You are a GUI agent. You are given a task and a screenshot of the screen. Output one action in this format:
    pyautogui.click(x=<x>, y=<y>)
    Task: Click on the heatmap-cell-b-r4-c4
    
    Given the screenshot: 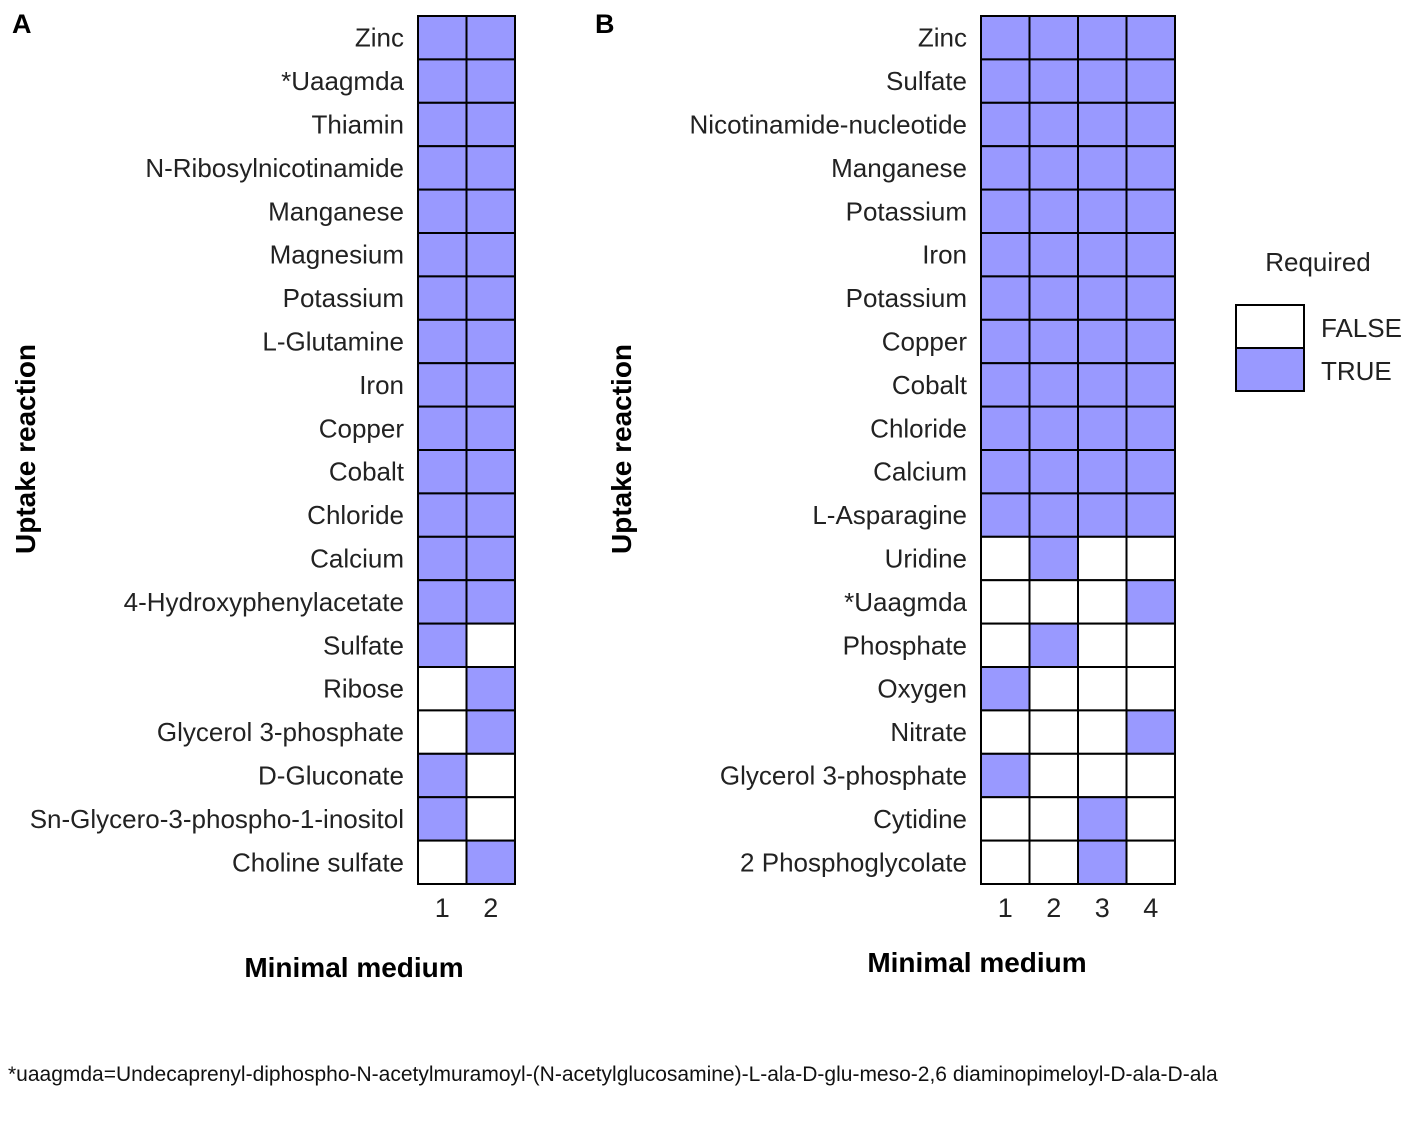 What is the action you would take?
    pyautogui.click(x=1150, y=168)
    